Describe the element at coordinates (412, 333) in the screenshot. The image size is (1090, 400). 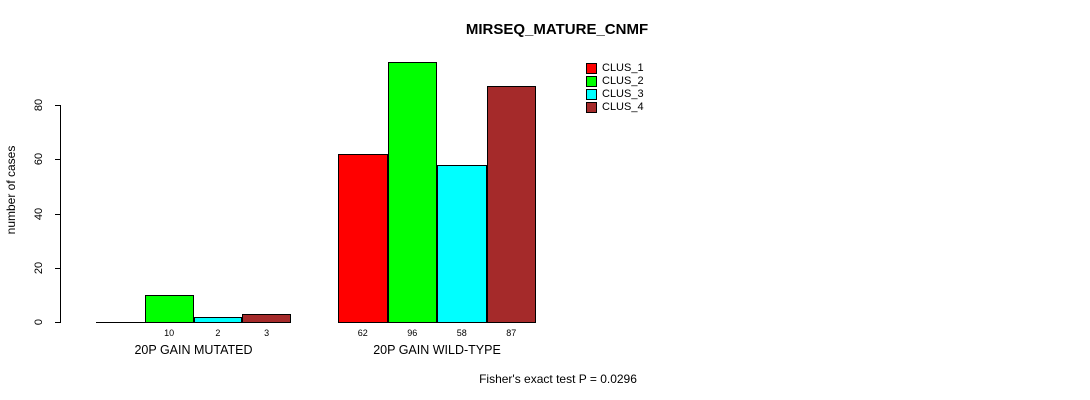
I see `bar-value-label: 96` at that location.